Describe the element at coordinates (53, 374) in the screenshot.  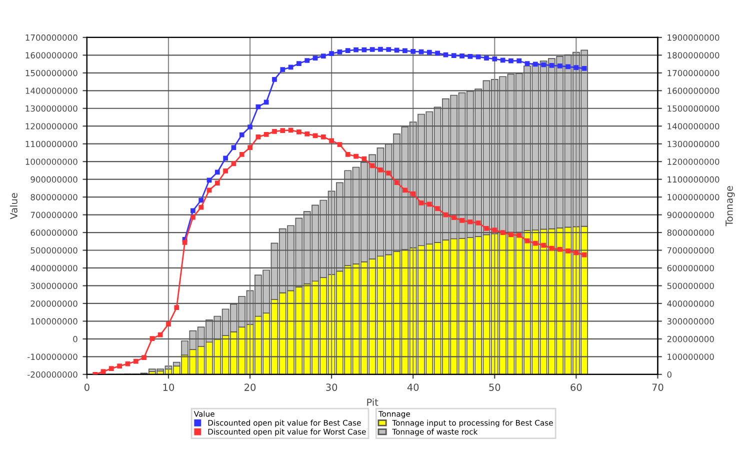
I see `y-tick-label: -200000000` at that location.